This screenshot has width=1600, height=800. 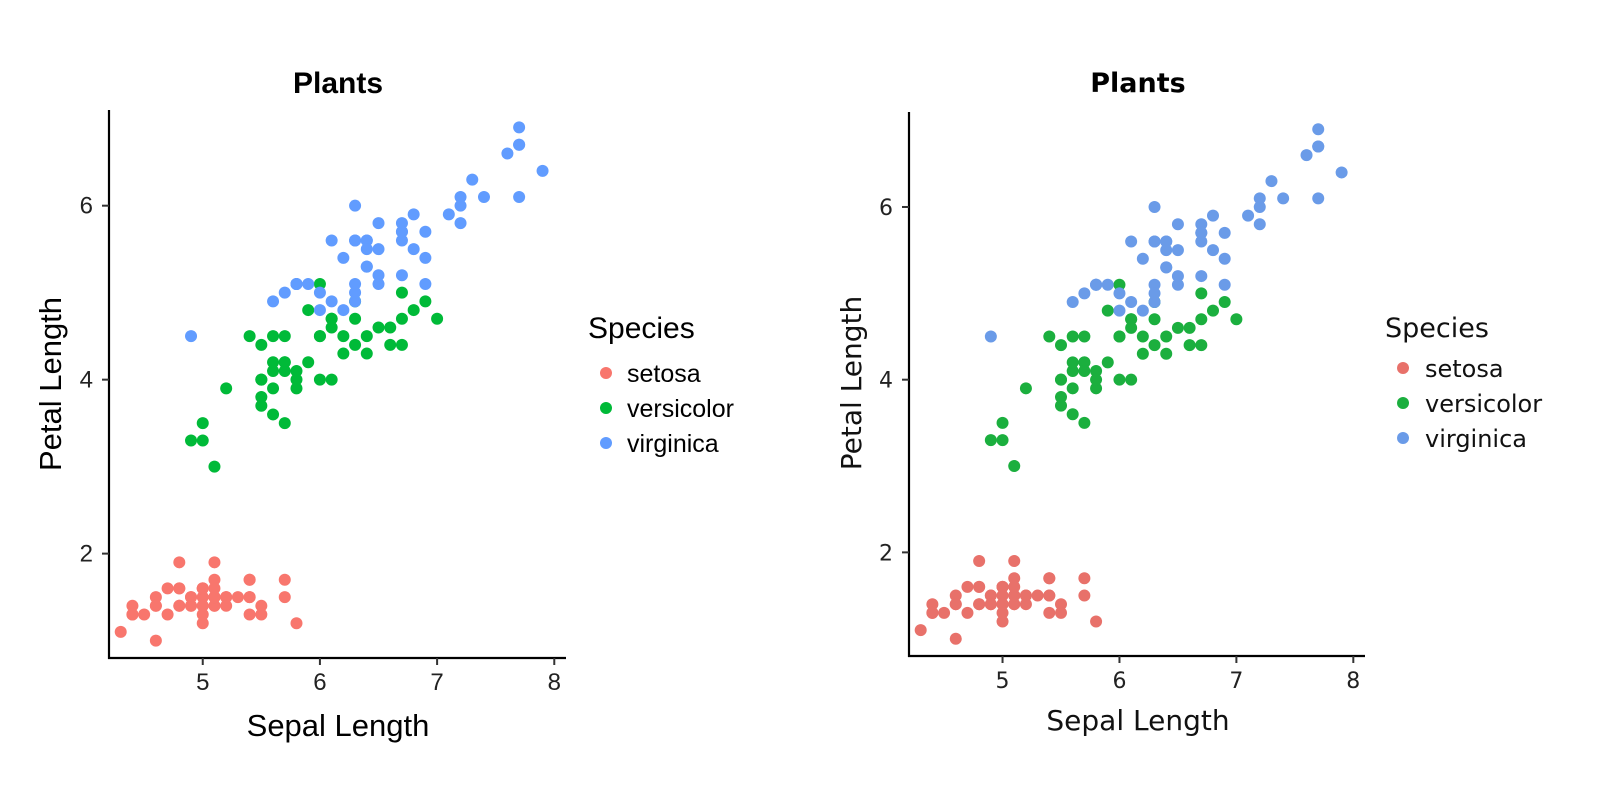 I want to click on legend-items: setosa versicolor virginica, so click(x=667, y=409).